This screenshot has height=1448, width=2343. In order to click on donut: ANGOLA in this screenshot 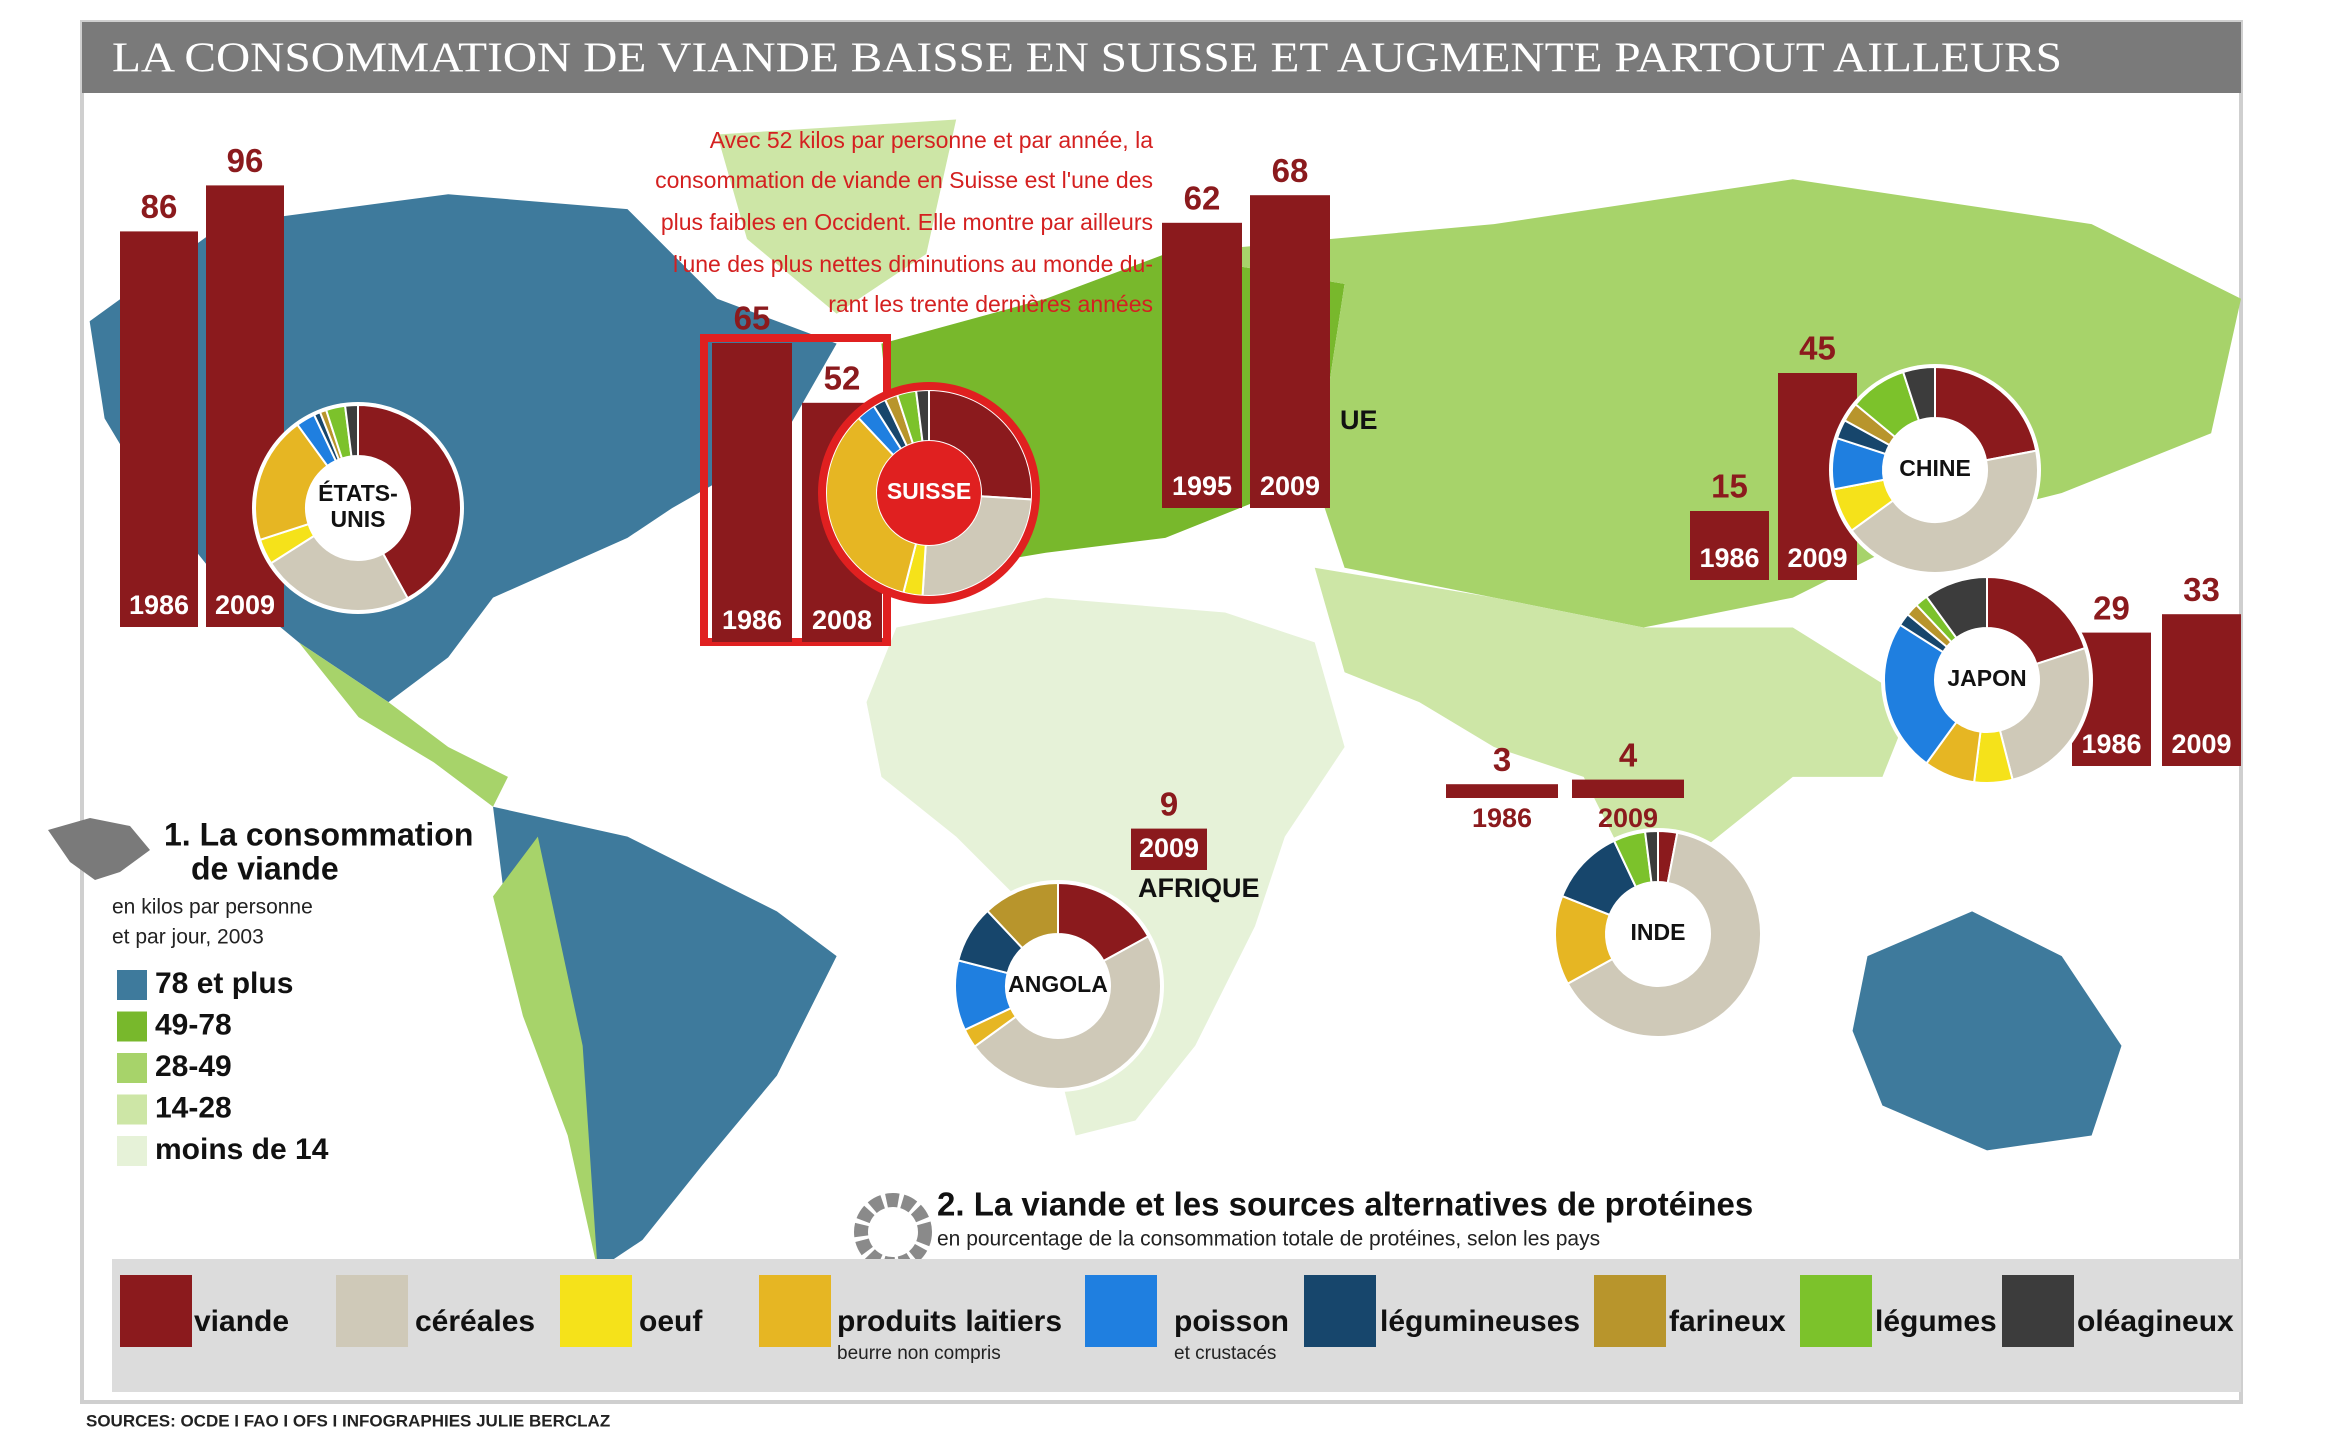, I will do `click(1058, 986)`.